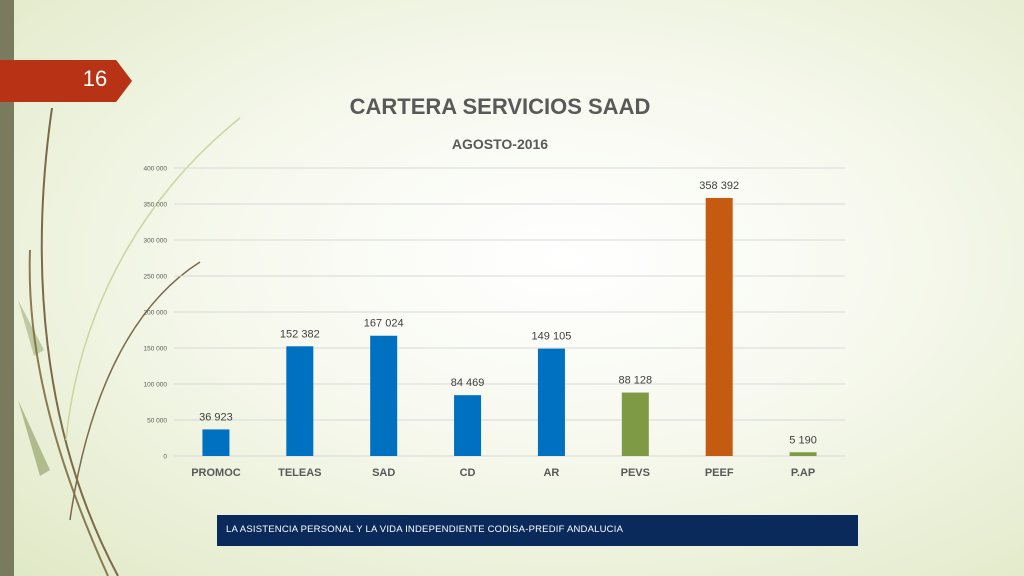  I want to click on data-label: 36 923, so click(216, 417).